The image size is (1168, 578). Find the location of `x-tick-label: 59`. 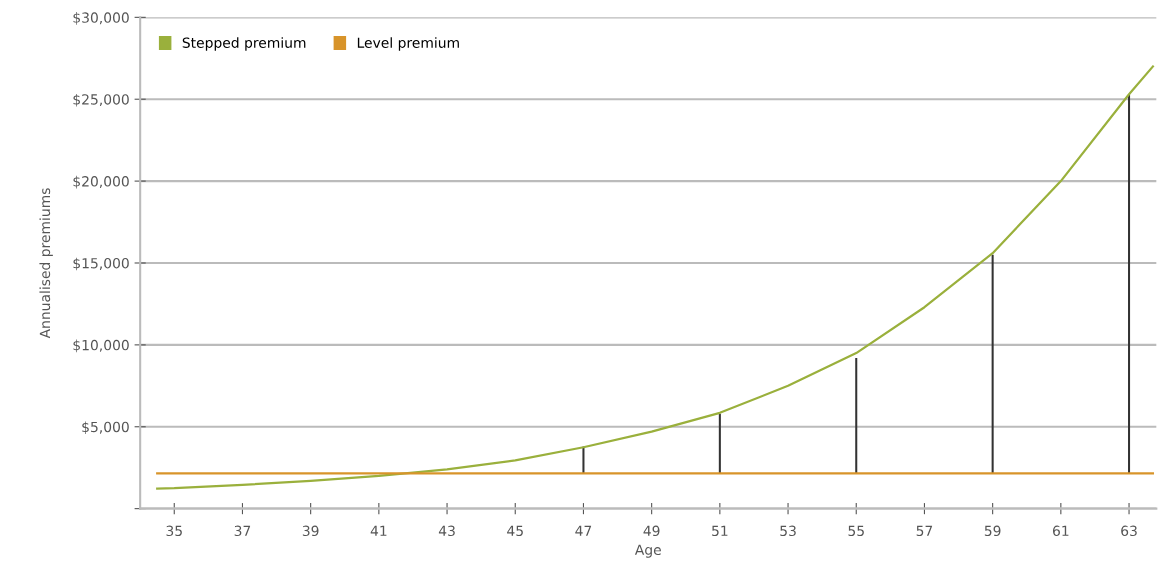

x-tick-label: 59 is located at coordinates (992, 531).